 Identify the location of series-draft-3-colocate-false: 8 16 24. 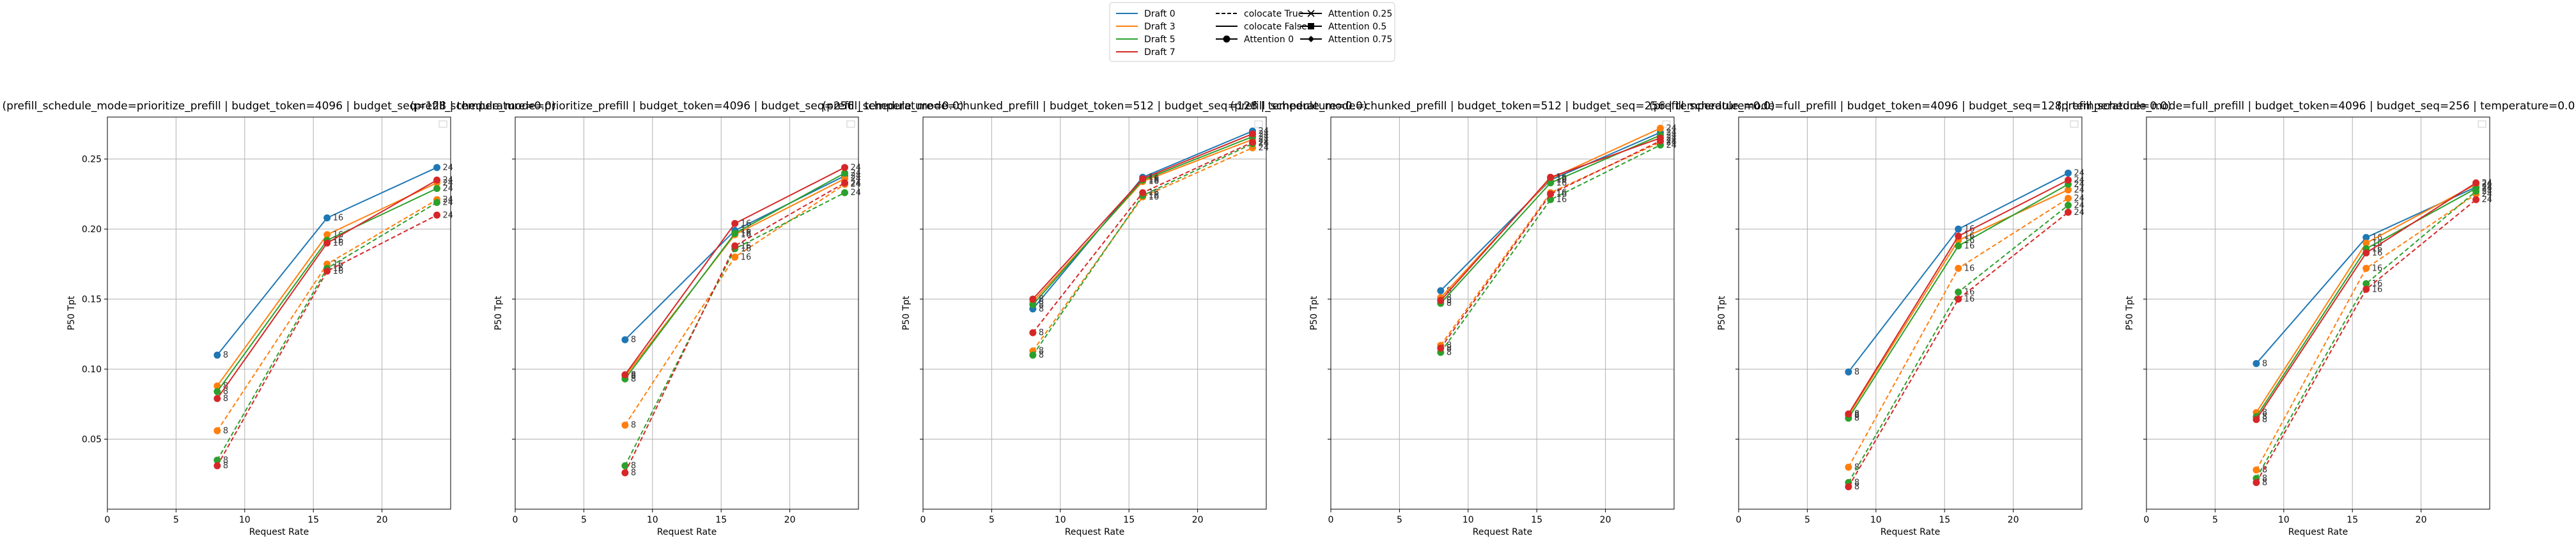
(1149, 221).